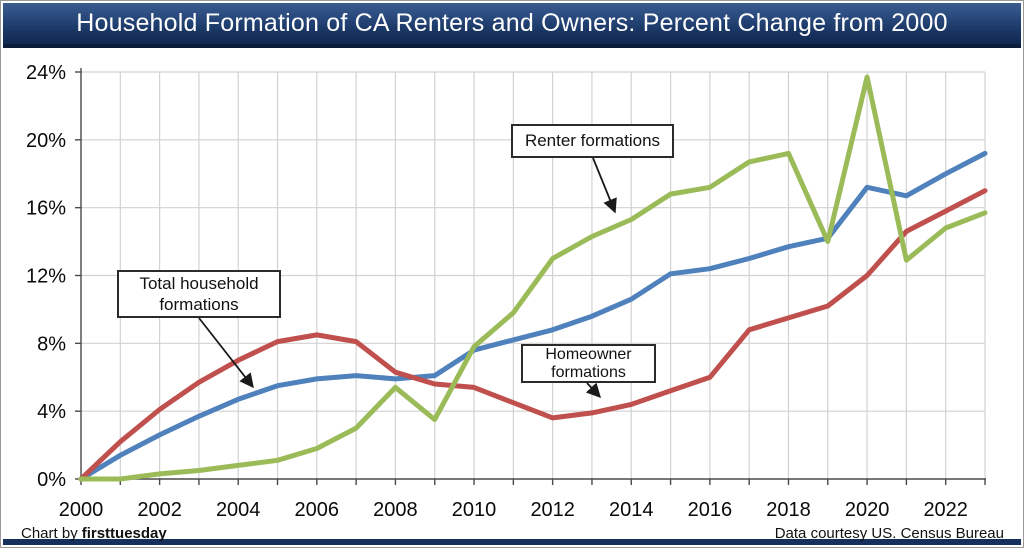  Describe the element at coordinates (593, 390) in the screenshot. I see `annotation-arrow-homeowner-formations` at that location.